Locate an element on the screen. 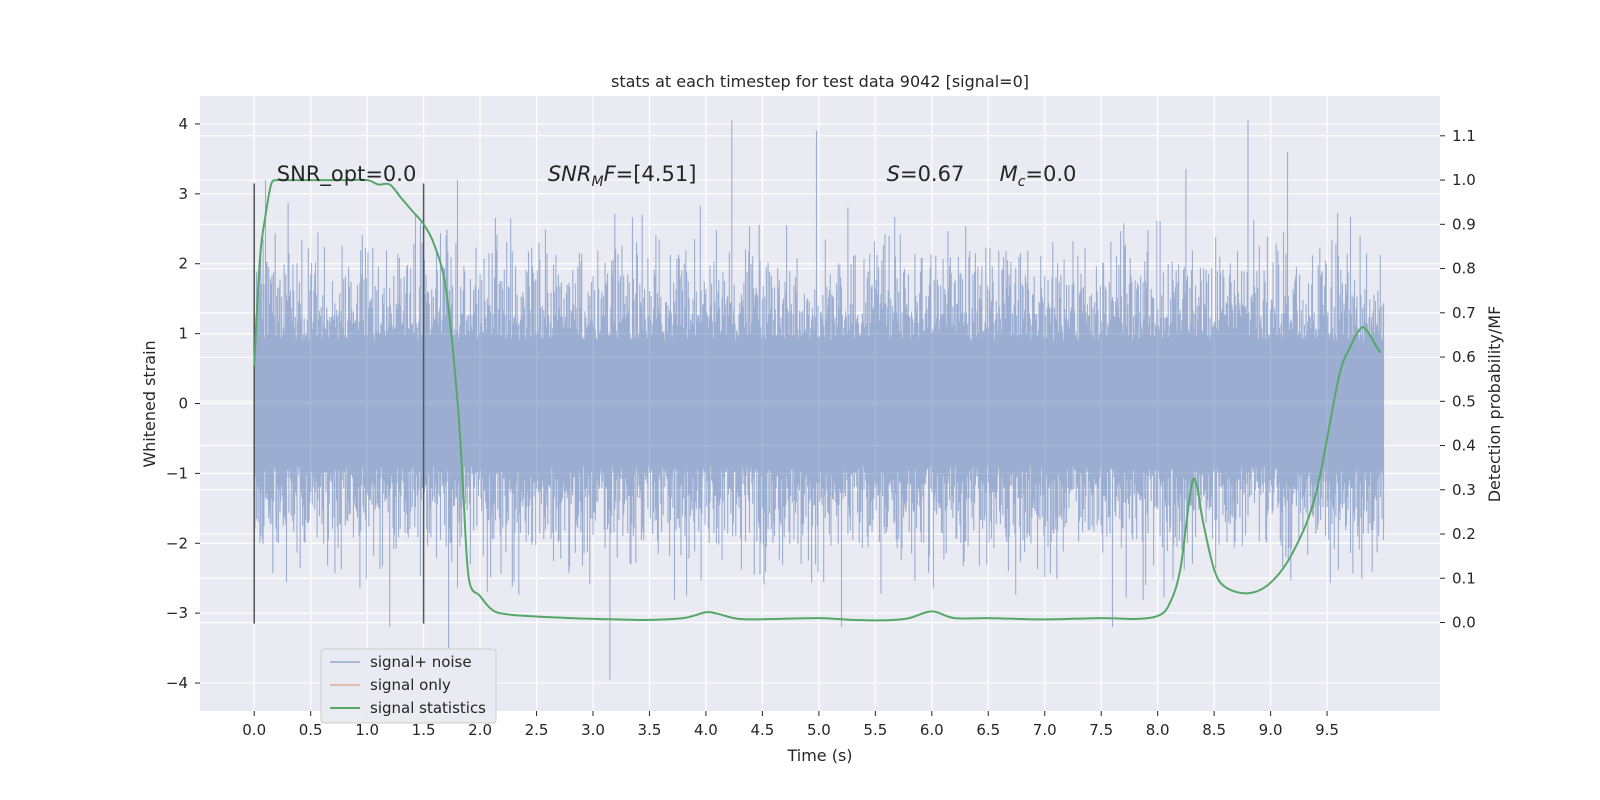 The height and width of the screenshot is (800, 1600). y-right-tick-label: 0.1 is located at coordinates (1464, 578).